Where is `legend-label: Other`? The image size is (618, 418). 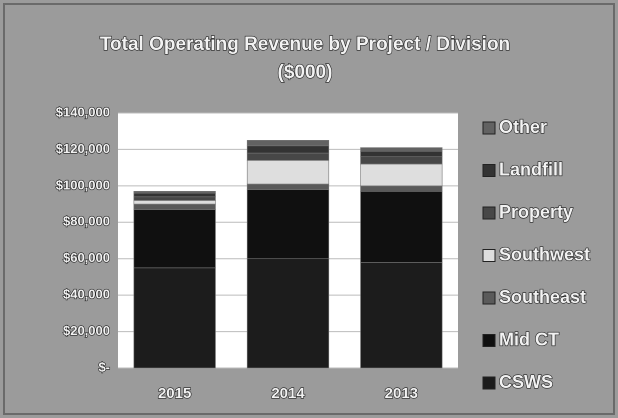
legend-label: Other is located at coordinates (523, 127).